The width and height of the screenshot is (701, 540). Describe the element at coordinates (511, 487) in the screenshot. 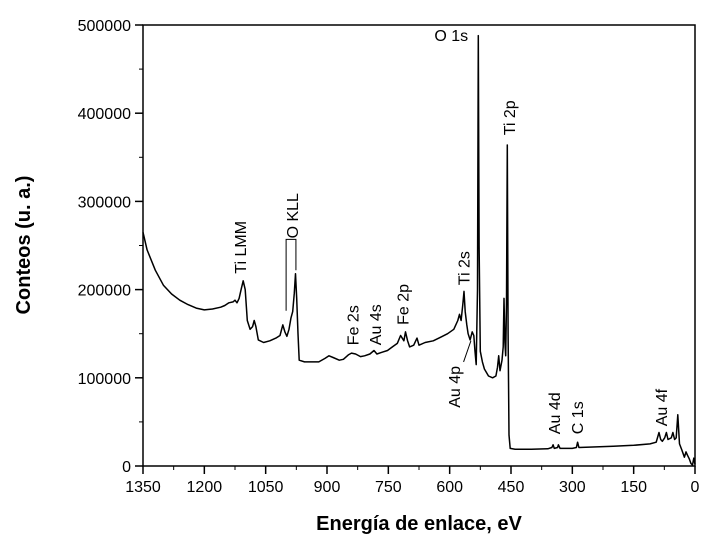

I see `x-tick-label: 450` at that location.